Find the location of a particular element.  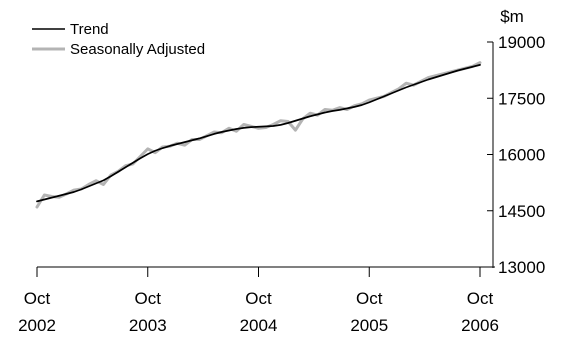

x-tick-year-label: 2002 is located at coordinates (37, 325).